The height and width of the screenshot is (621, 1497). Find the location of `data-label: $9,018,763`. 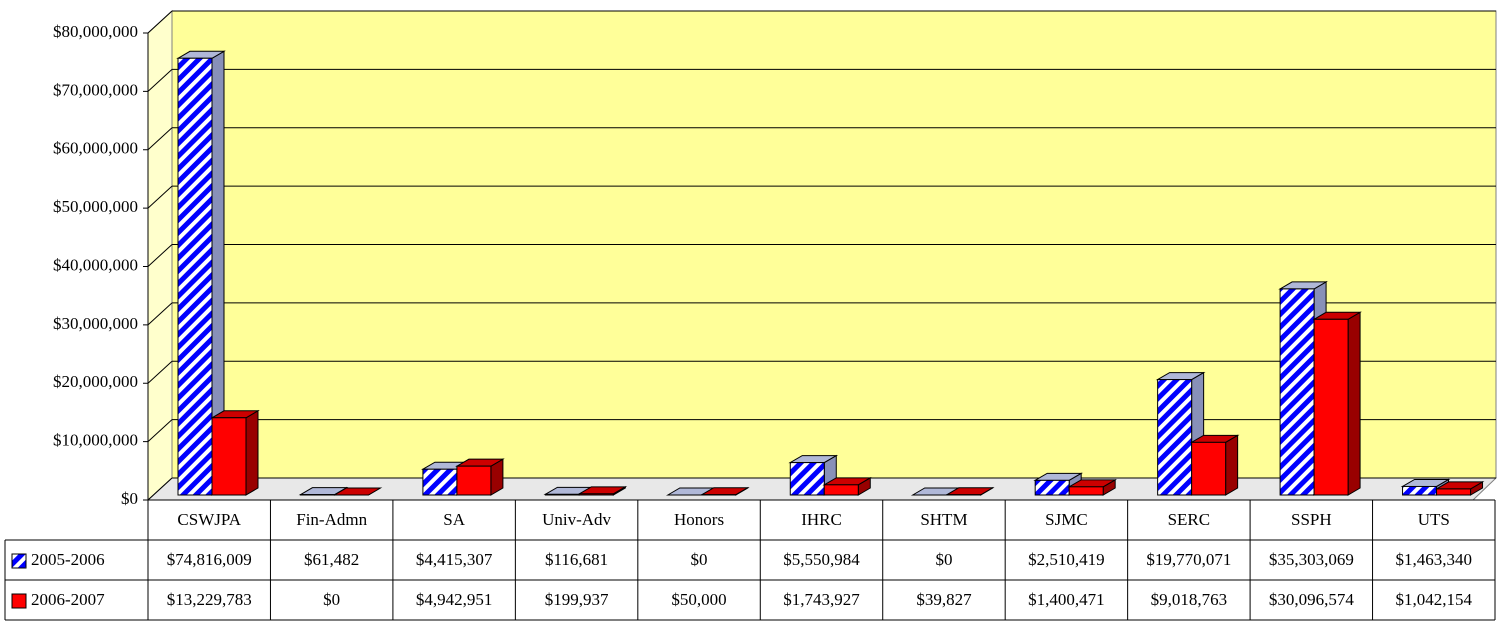

data-label: $9,018,763 is located at coordinates (1189, 599).